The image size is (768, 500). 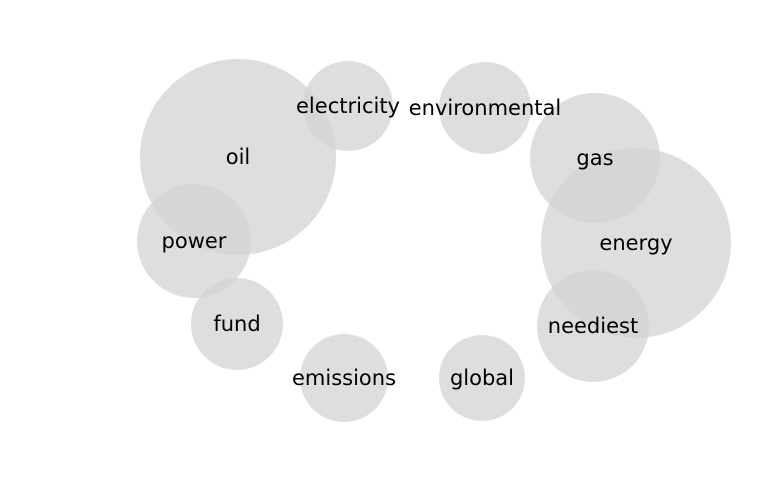 I want to click on bubble-environmental, so click(x=485, y=108).